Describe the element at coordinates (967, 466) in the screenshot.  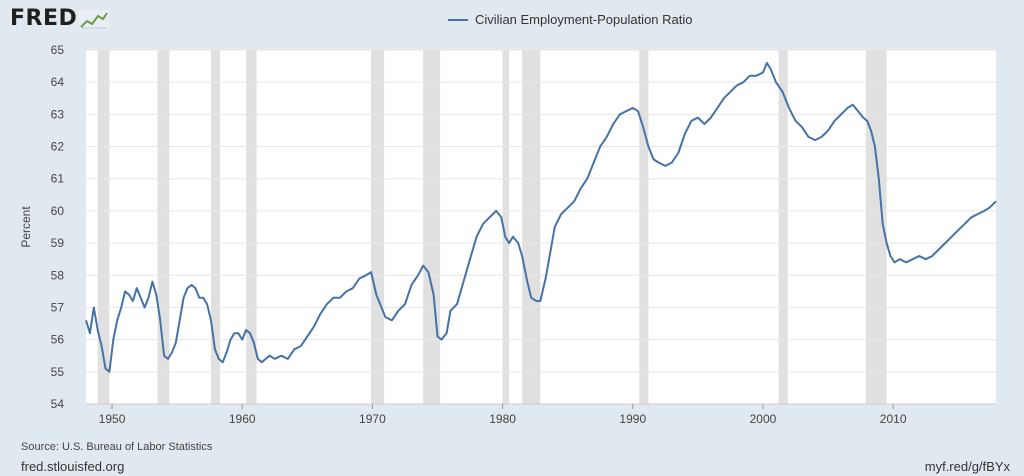
I see `short-url-link: myf.red/g/fBYx` at that location.